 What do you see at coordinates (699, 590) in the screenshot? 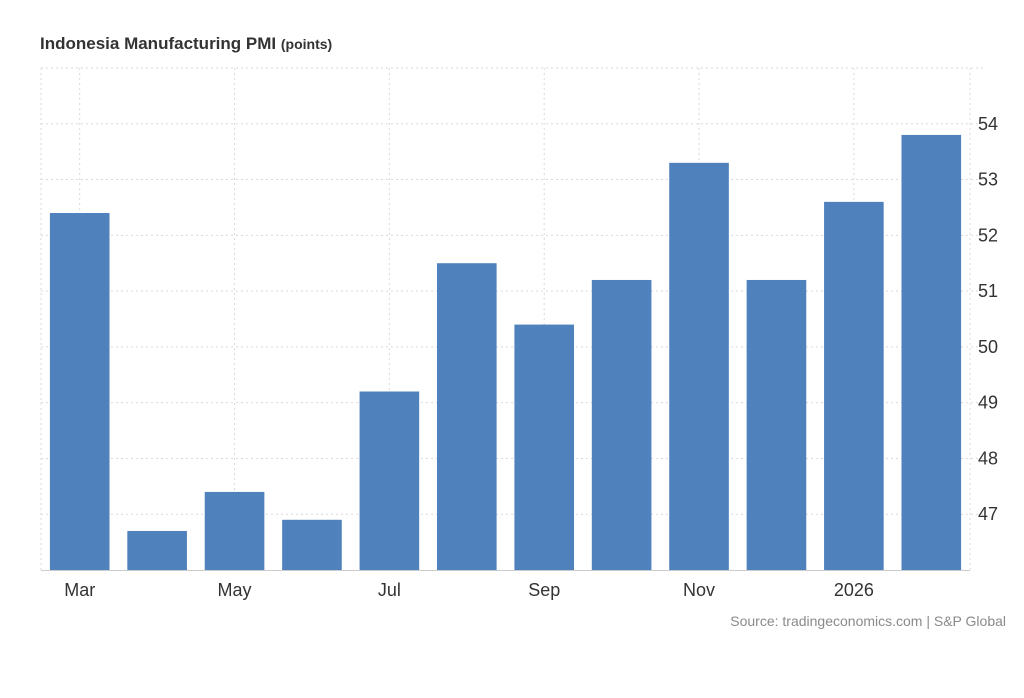
I see `x-tick-label: Nov` at bounding box center [699, 590].